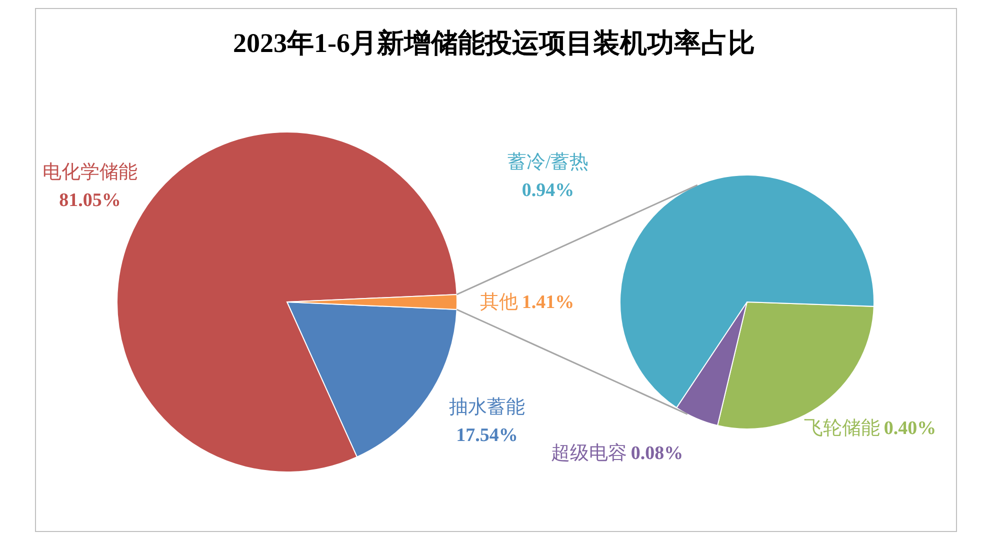 The width and height of the screenshot is (988, 551). What do you see at coordinates (588, 453) in the screenshot?
I see `slice-label: 超级电容` at bounding box center [588, 453].